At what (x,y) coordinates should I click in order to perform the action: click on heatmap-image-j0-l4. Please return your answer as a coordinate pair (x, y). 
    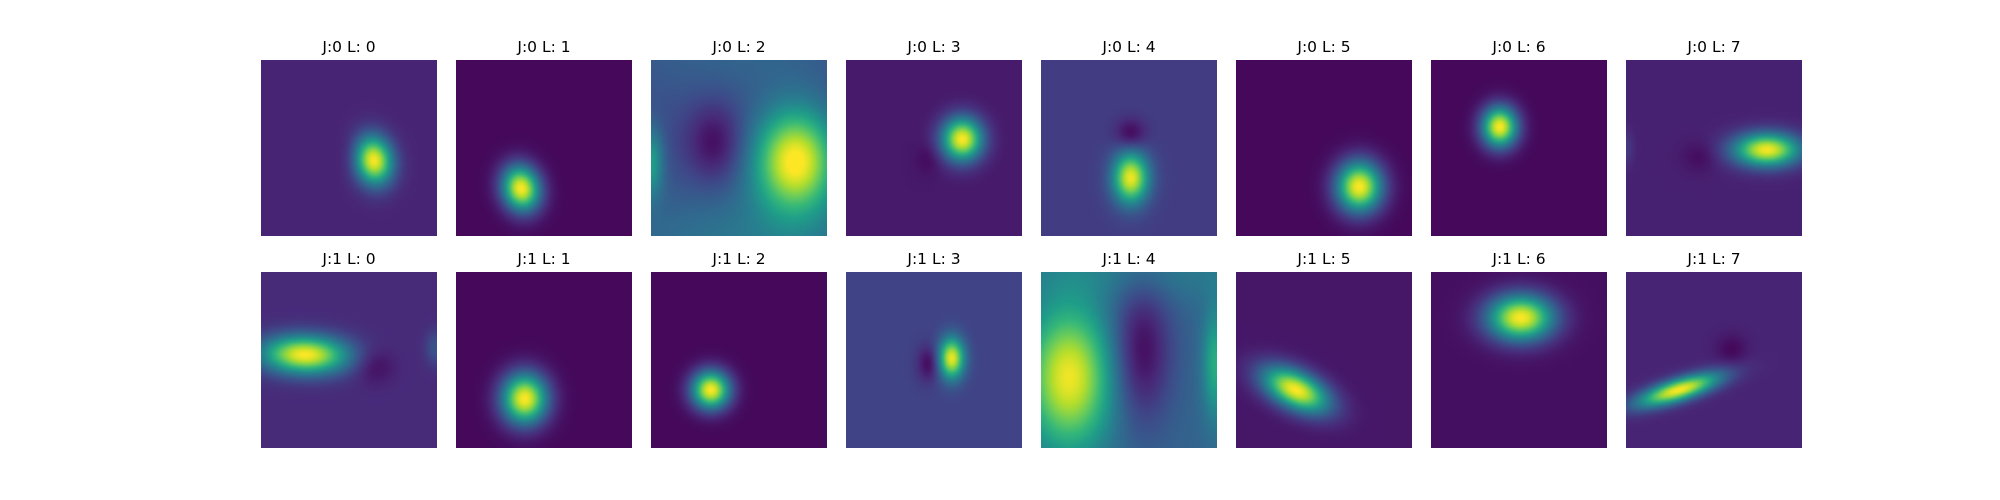
    Looking at the image, I should click on (1129, 148).